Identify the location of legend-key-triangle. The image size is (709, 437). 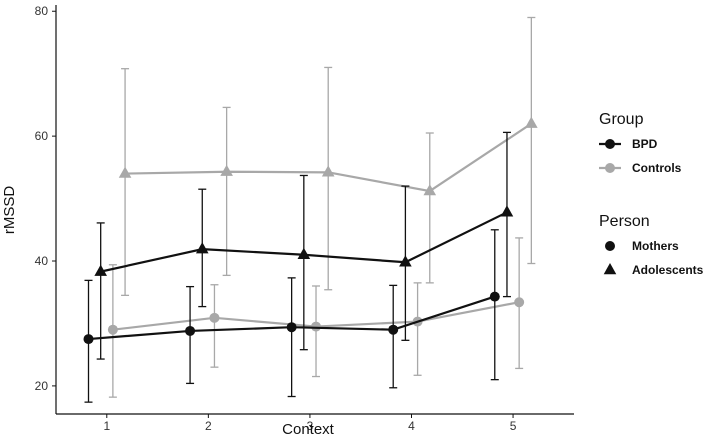
(610, 269).